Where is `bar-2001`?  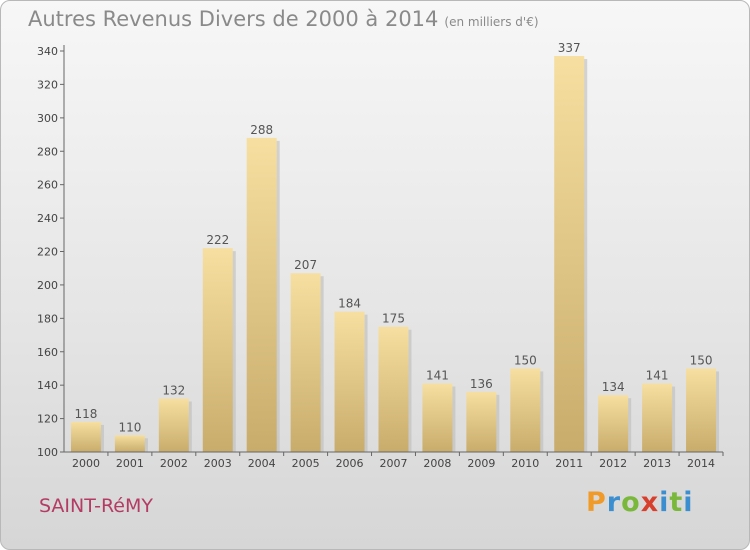 bar-2001 is located at coordinates (129, 443).